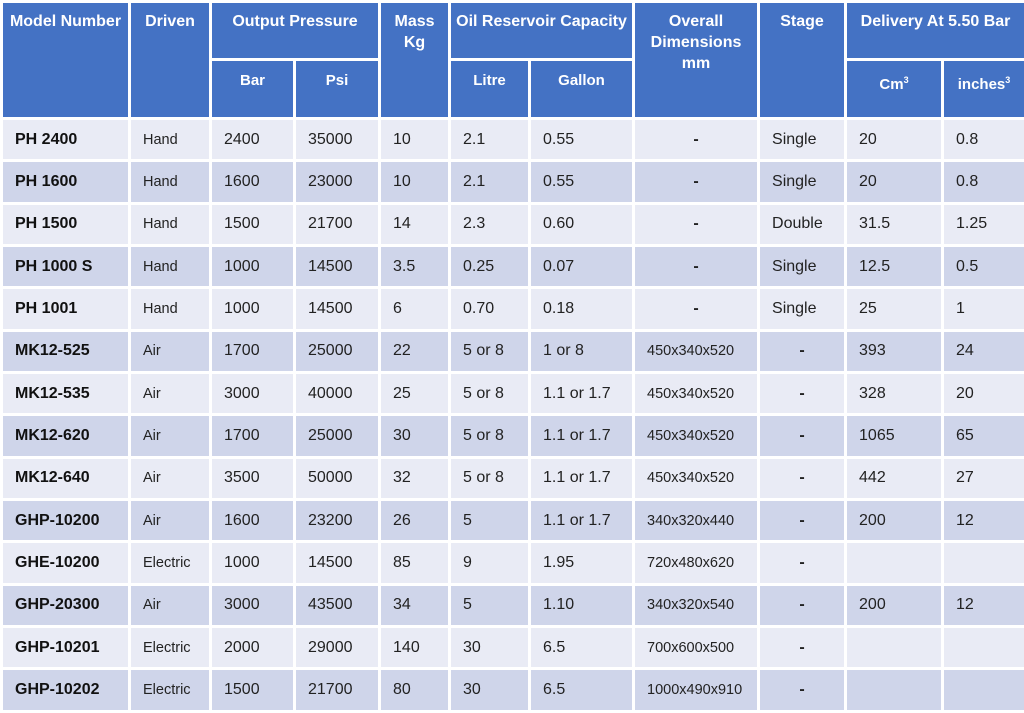 The image size is (1024, 713). Describe the element at coordinates (984, 478) in the screenshot. I see `cell-delivery-inches3: 27` at that location.